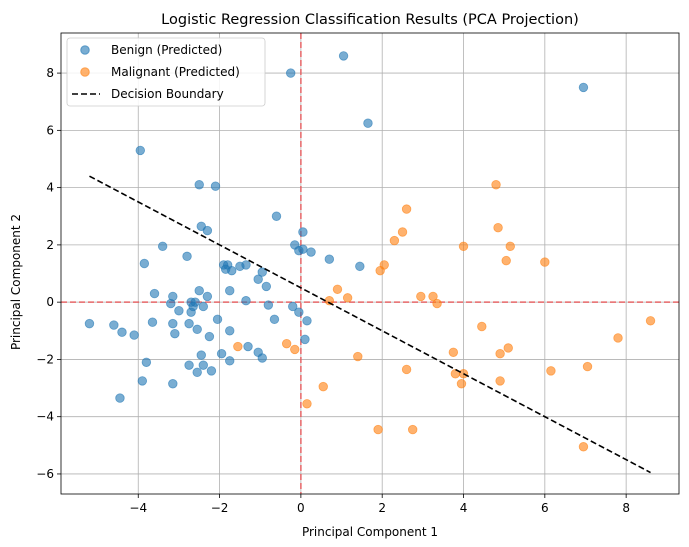 The image size is (689, 547). Describe the element at coordinates (379, 504) in the screenshot. I see `x-axis-ticks: −4 −2 0 2 4 6 8` at that location.